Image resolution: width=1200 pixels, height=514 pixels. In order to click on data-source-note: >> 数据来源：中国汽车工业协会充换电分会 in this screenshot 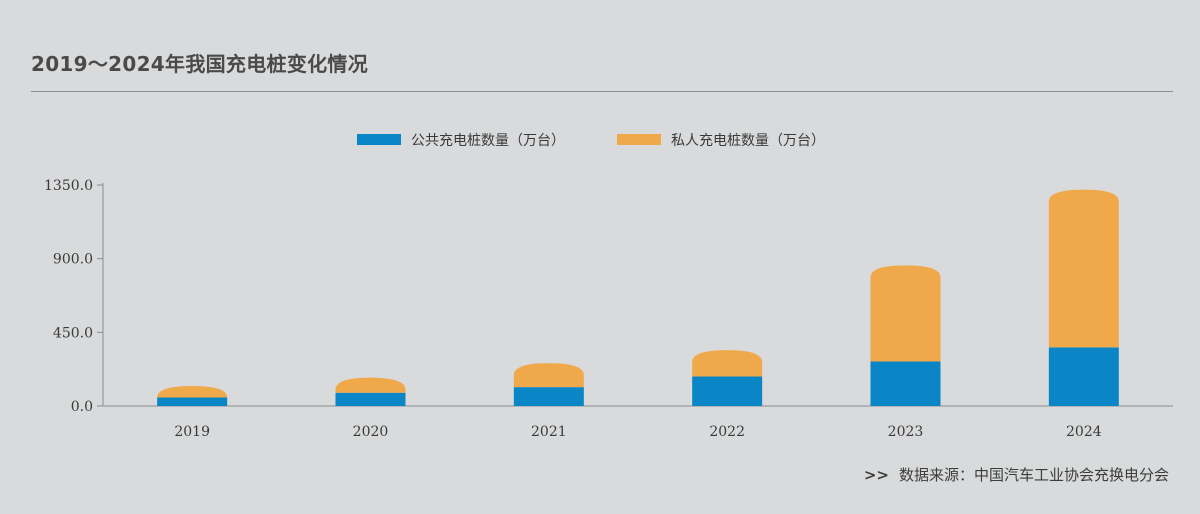, I will do `click(1016, 474)`.